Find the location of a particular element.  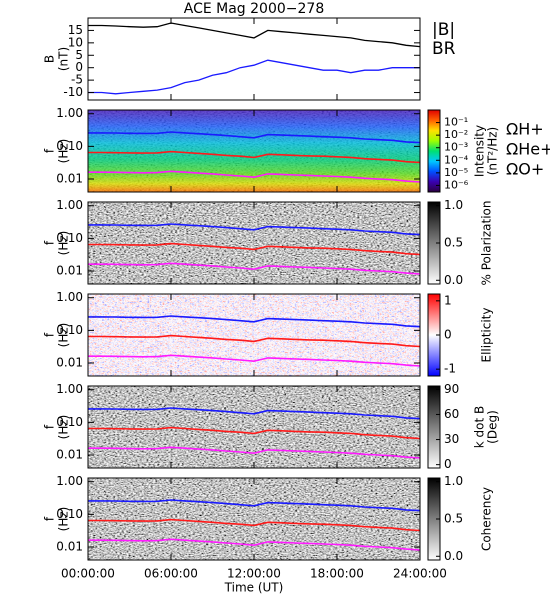

colorbar-tick-label: 10⁻² is located at coordinates (456, 134).